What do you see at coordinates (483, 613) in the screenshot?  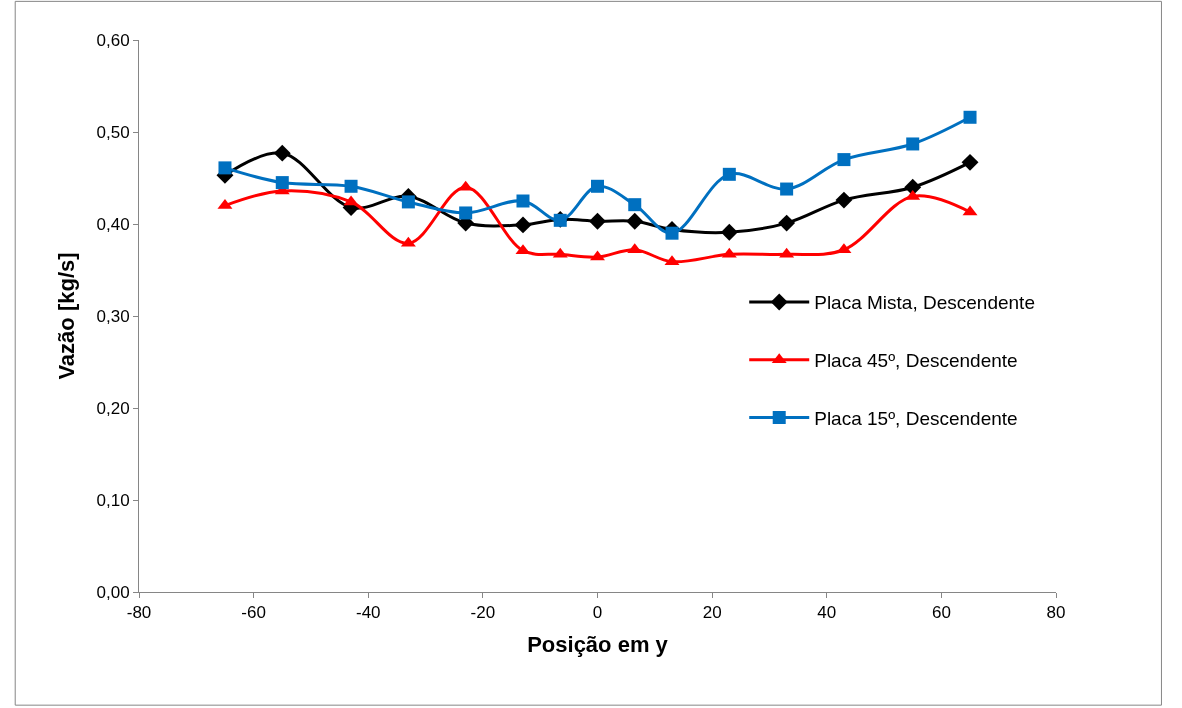 I see `x-tick-label: -20` at bounding box center [483, 613].